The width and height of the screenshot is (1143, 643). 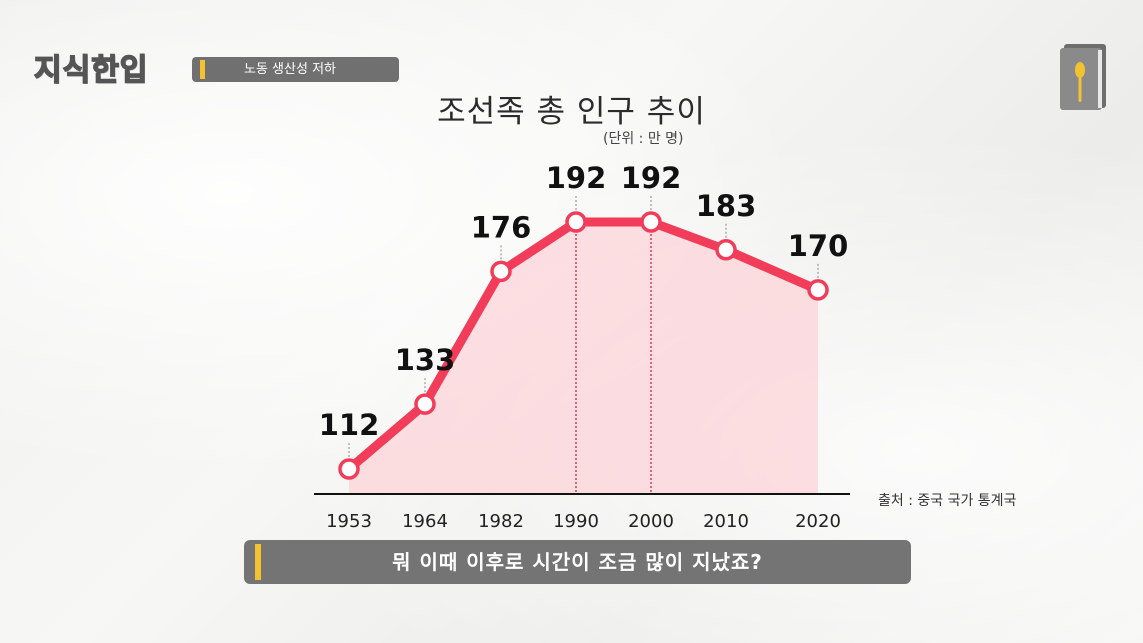 What do you see at coordinates (501, 271) in the screenshot?
I see `data-point-1982` at bounding box center [501, 271].